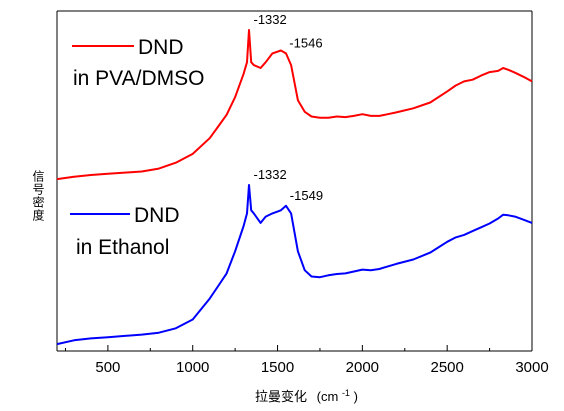 The image size is (564, 411). Describe the element at coordinates (289, 107) in the screenshot. I see `peak-annotations: -1332-1546-1332-1549` at that location.